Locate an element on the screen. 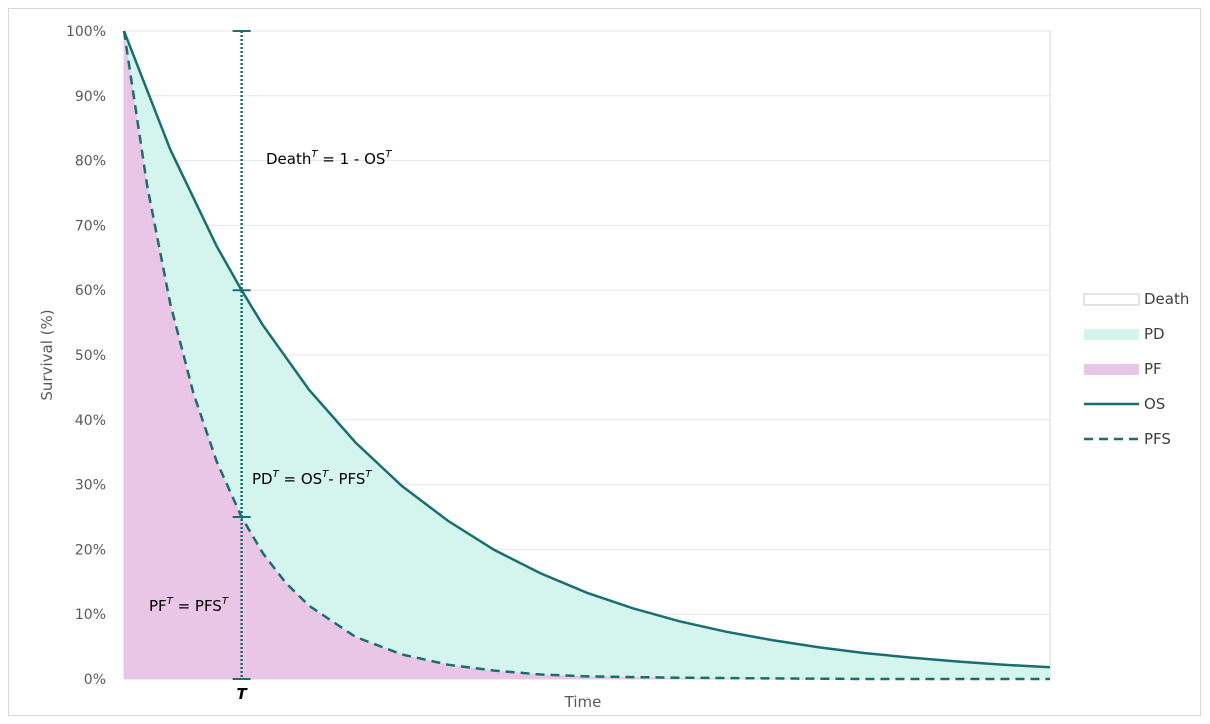  y-tick-label: 30% is located at coordinates (90, 486).